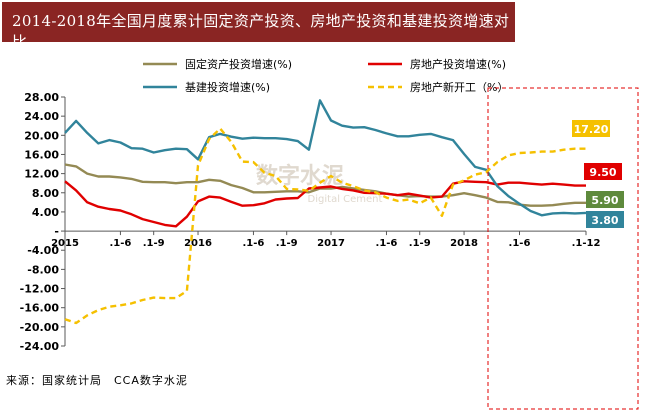  What do you see at coordinates (40, 289) in the screenshot?
I see `y-tick-label: -12.00` at bounding box center [40, 289].